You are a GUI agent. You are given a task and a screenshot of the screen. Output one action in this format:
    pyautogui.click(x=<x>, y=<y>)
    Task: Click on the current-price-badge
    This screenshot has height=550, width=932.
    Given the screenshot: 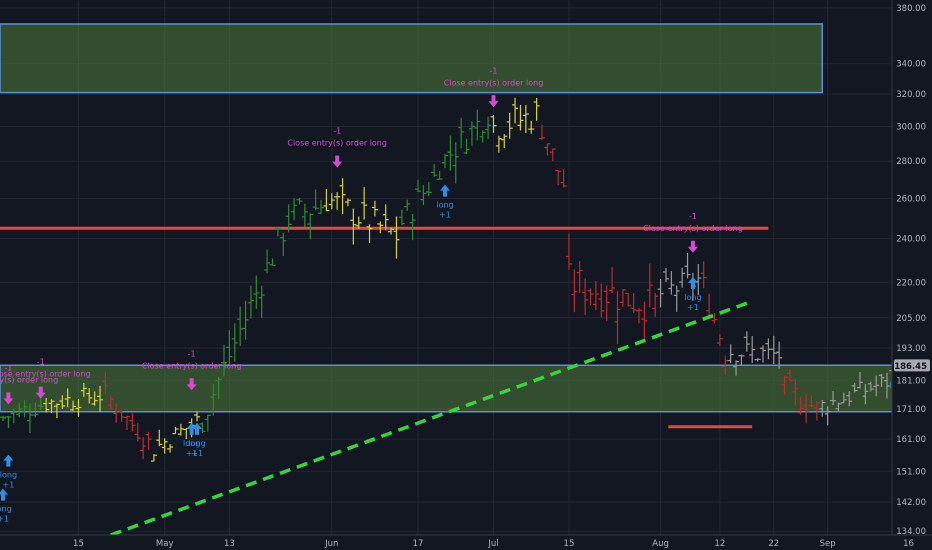 What is the action you would take?
    pyautogui.click(x=912, y=365)
    